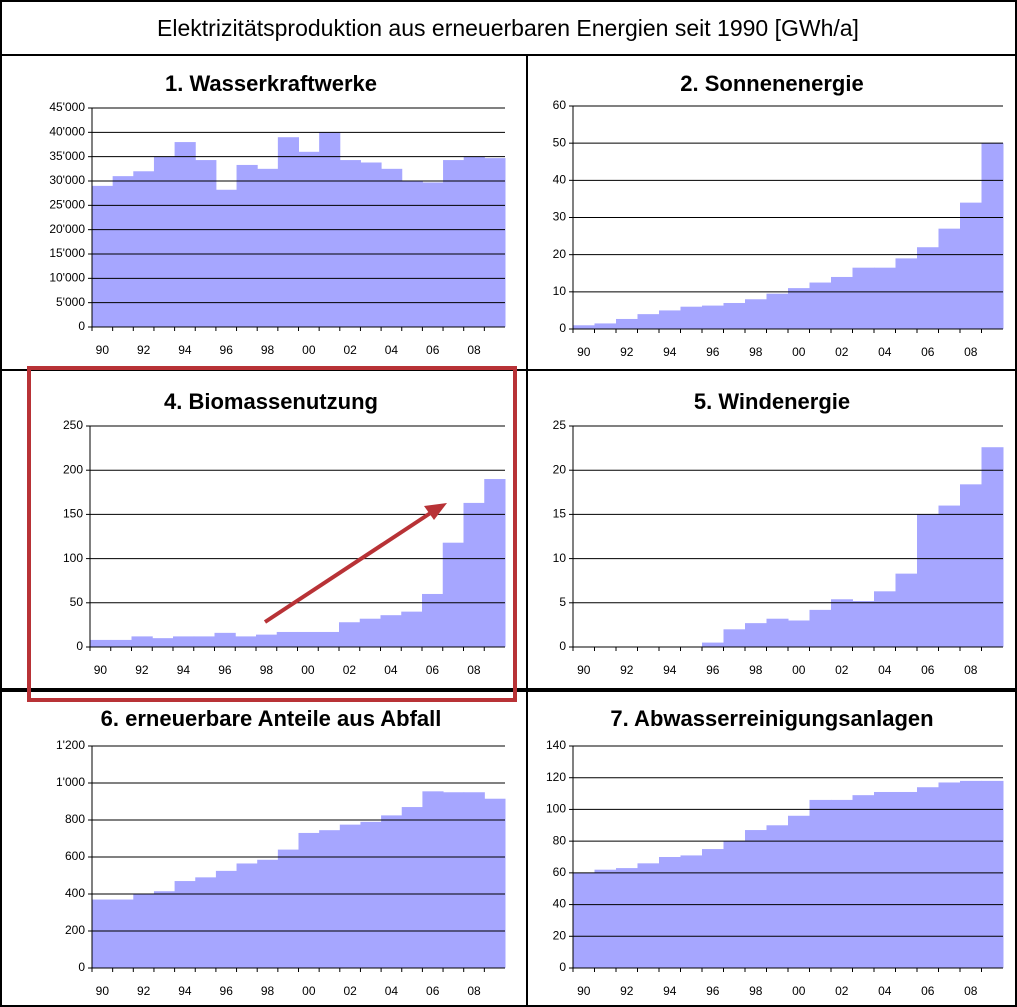 The height and width of the screenshot is (1007, 1017). I want to click on y-tick-label: 1'200, so click(70, 745).